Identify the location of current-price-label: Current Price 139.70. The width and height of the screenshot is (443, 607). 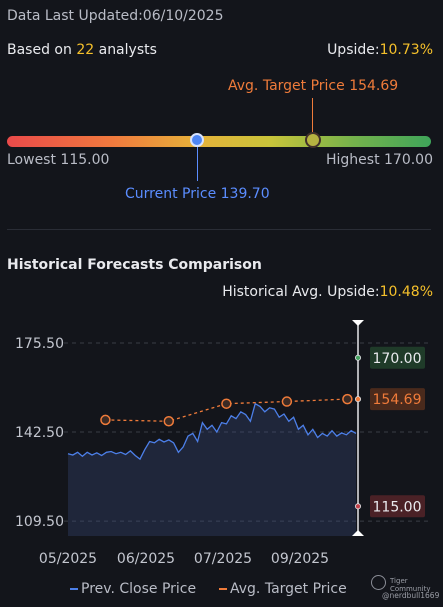
(197, 194).